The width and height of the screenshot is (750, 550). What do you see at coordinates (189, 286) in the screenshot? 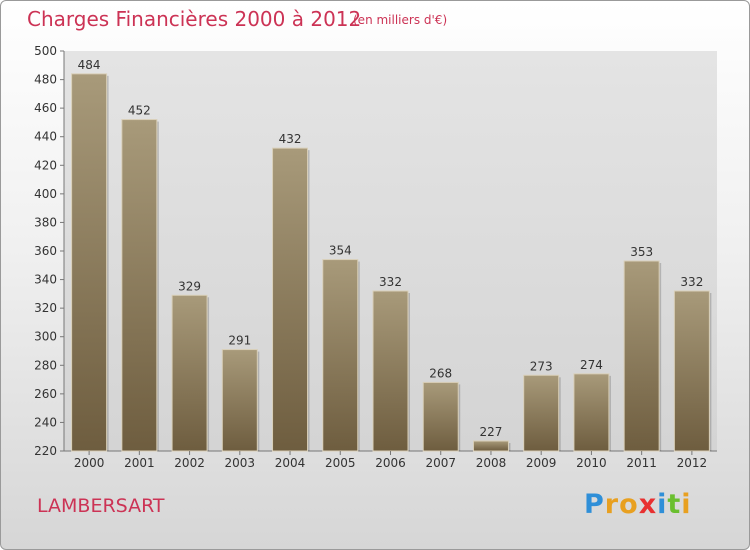
I see `bar-value-label: 329` at bounding box center [189, 286].